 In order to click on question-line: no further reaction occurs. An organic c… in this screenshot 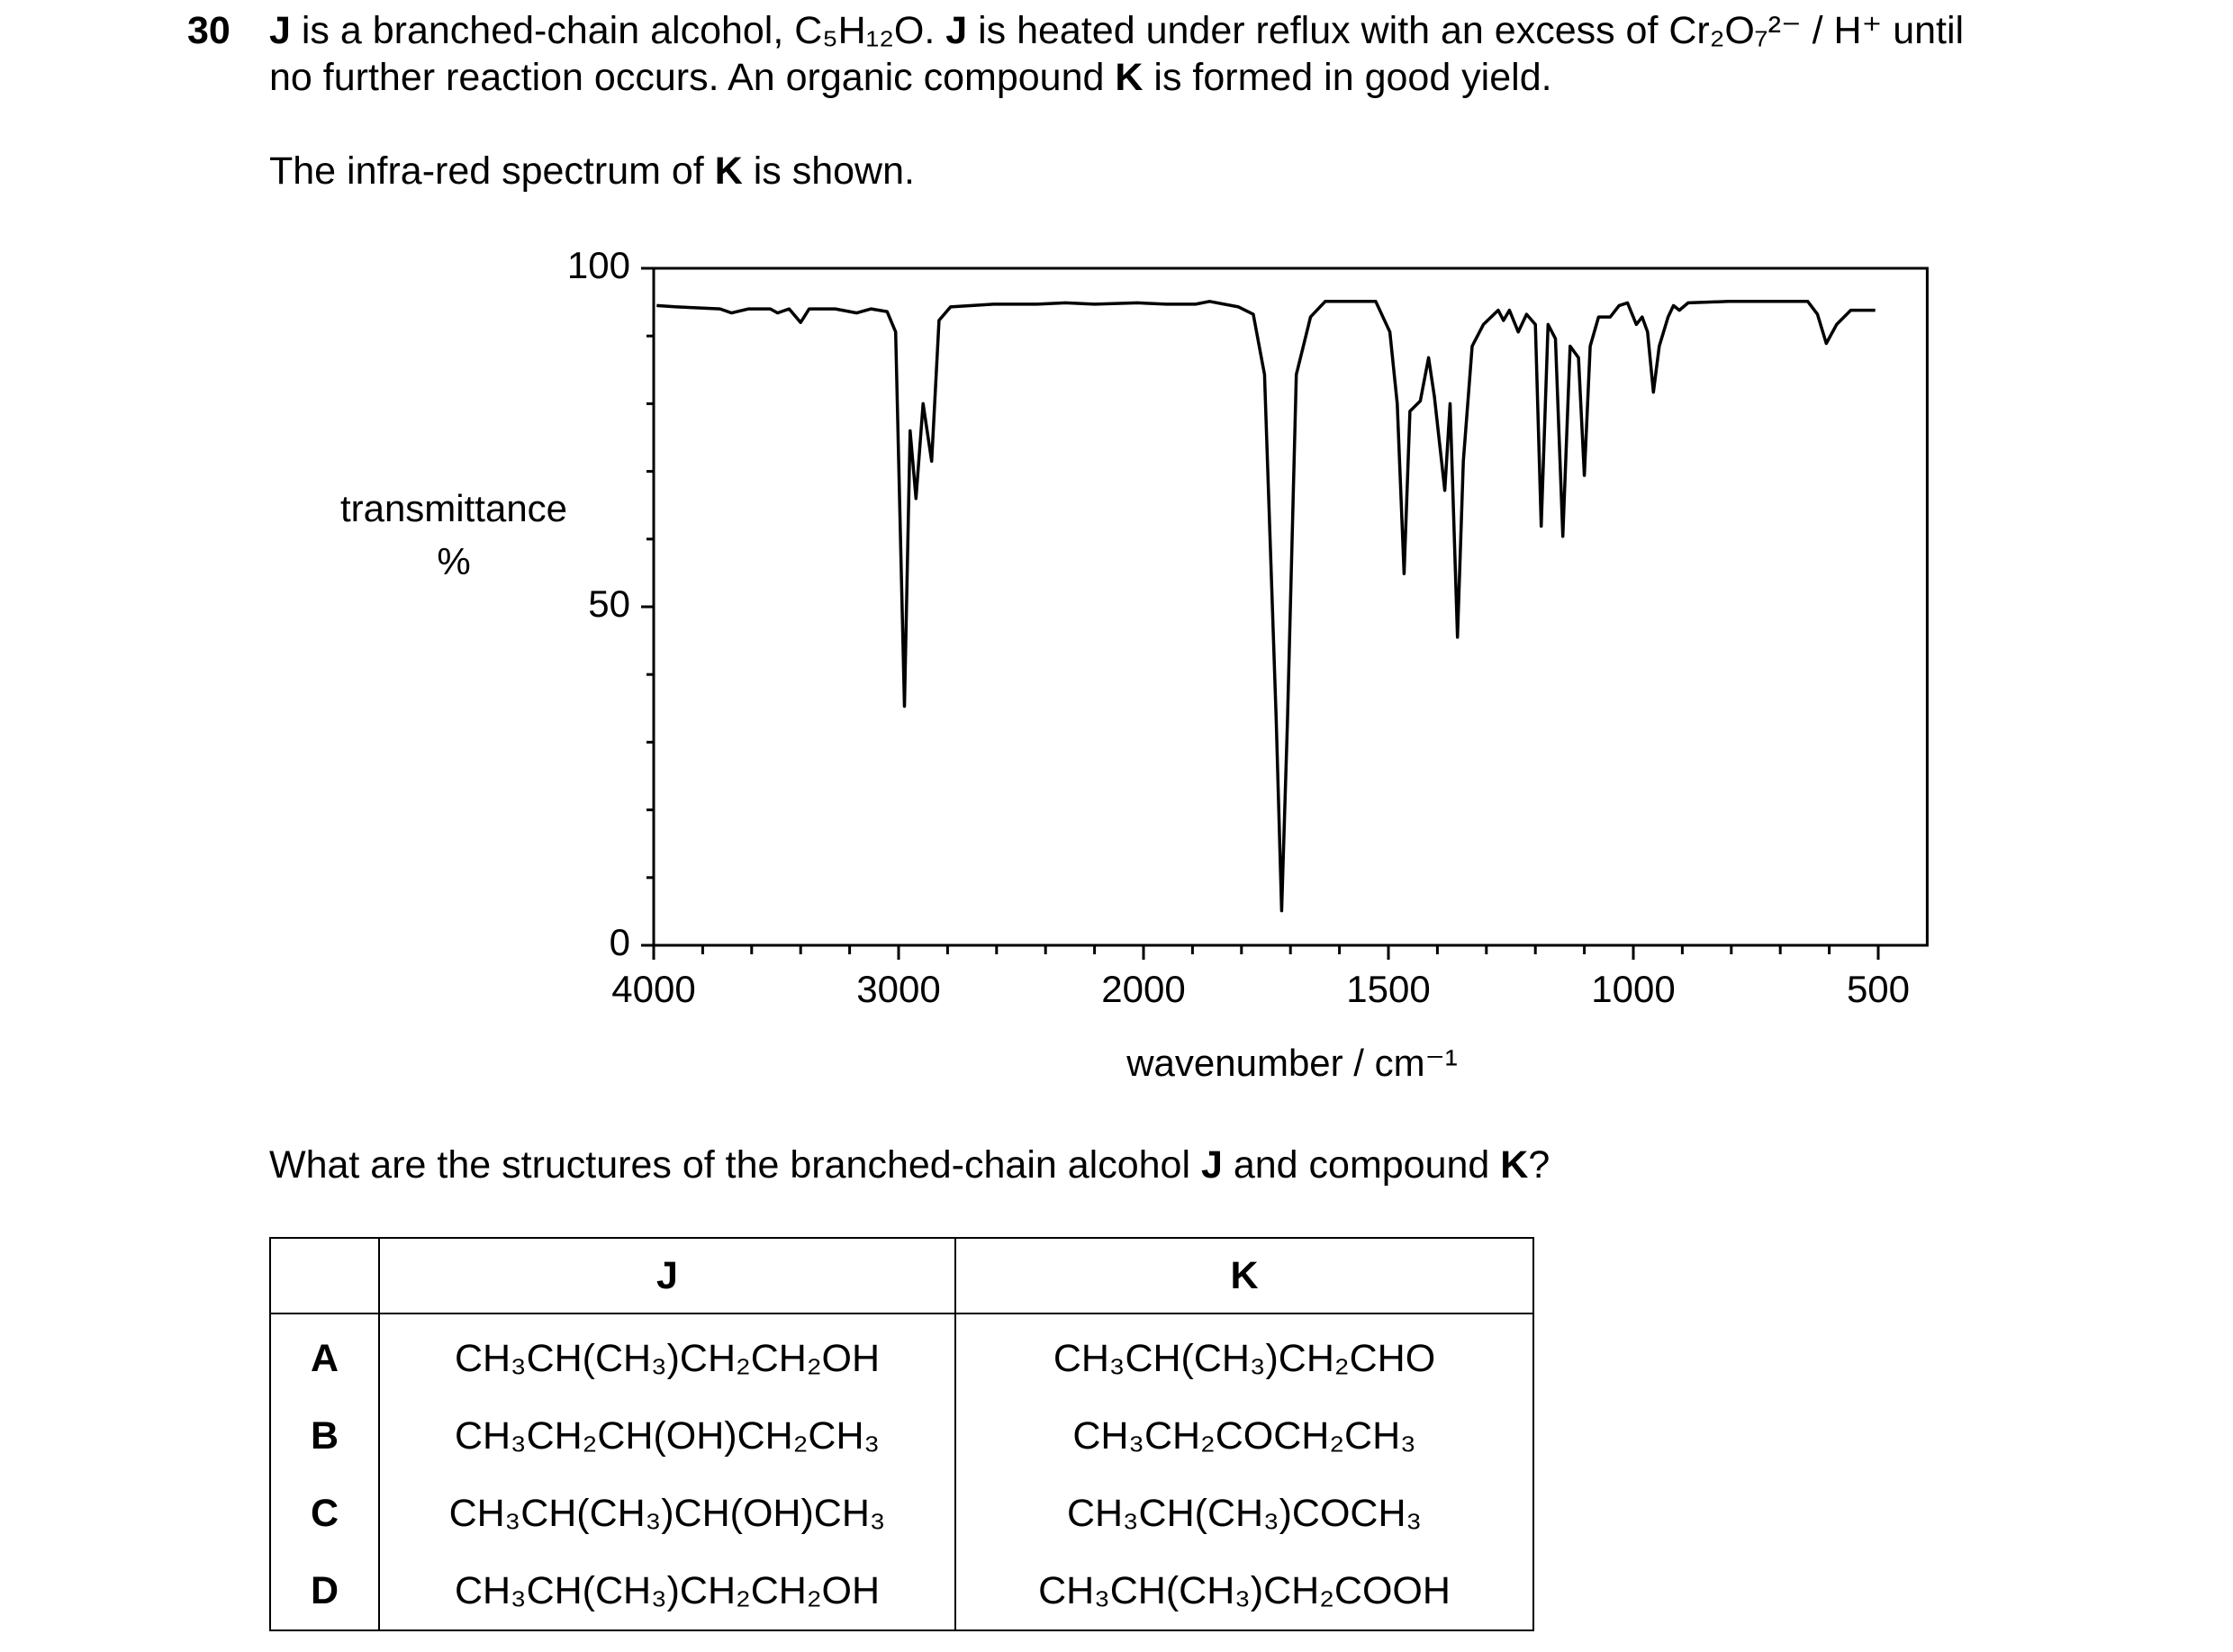, I will do `click(910, 77)`.